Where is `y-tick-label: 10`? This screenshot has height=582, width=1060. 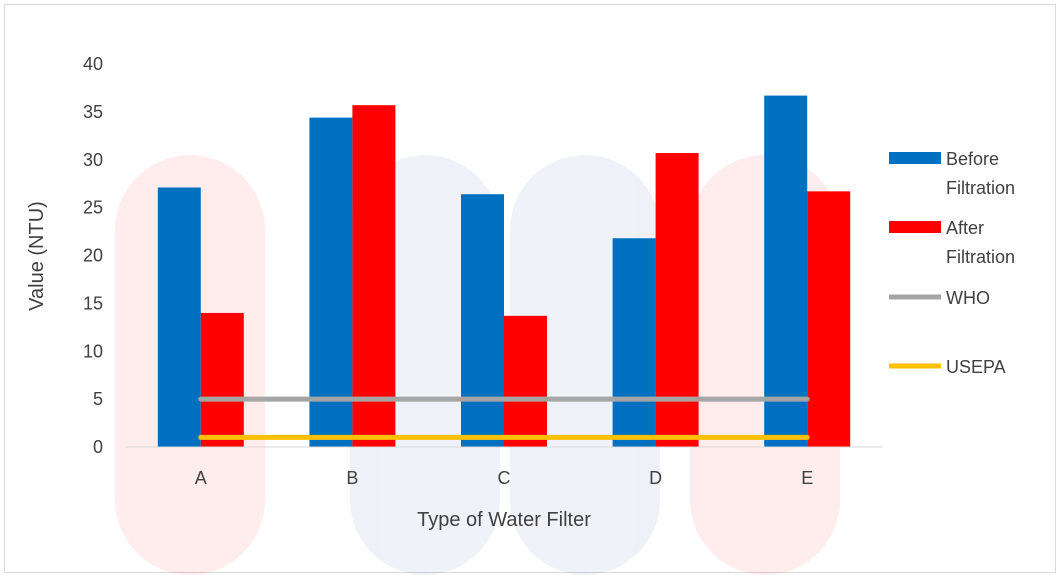
y-tick-label: 10 is located at coordinates (93, 351).